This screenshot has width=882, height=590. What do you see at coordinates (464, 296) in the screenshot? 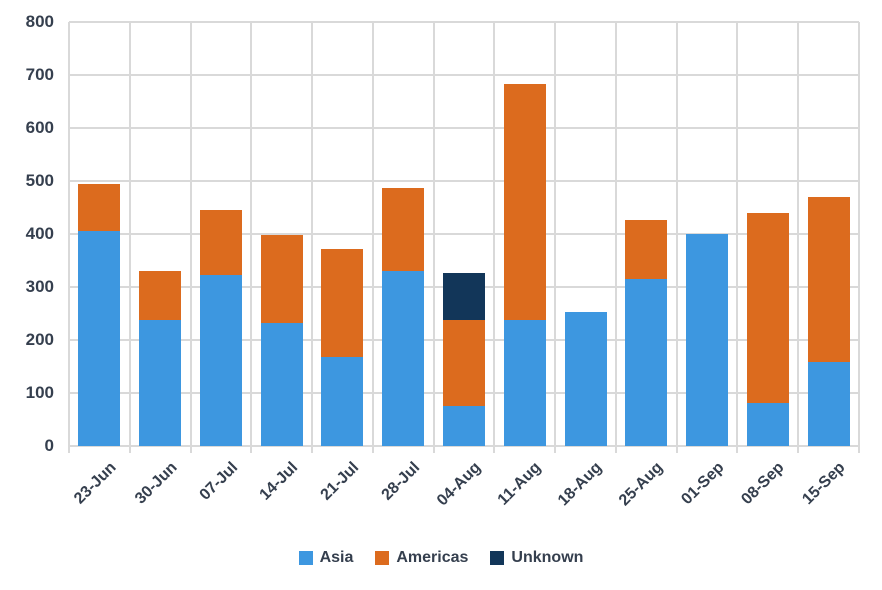
I see `bar-segment-unknown` at bounding box center [464, 296].